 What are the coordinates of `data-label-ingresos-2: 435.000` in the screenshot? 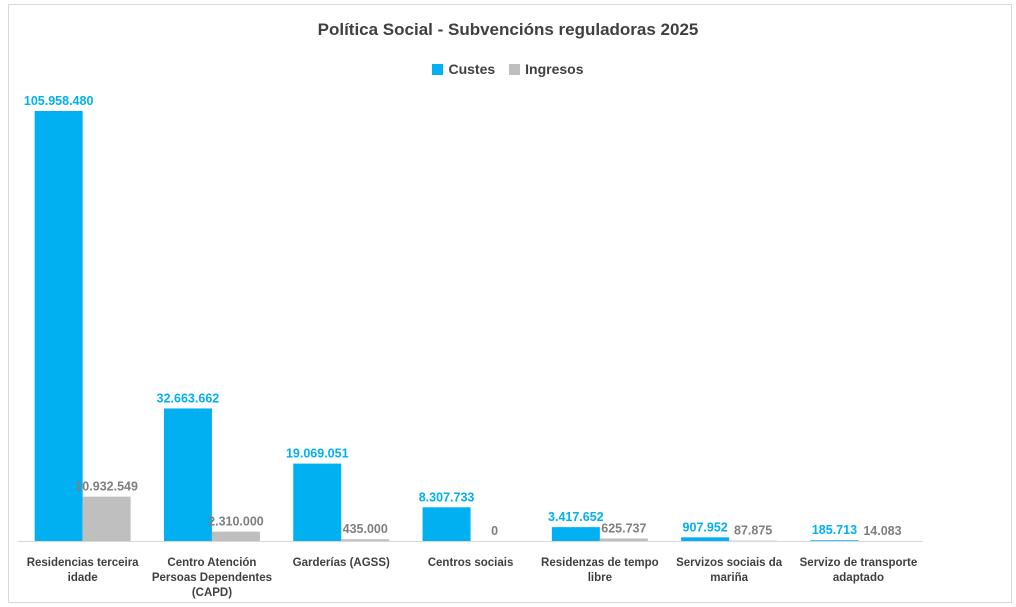 It's located at (365, 529).